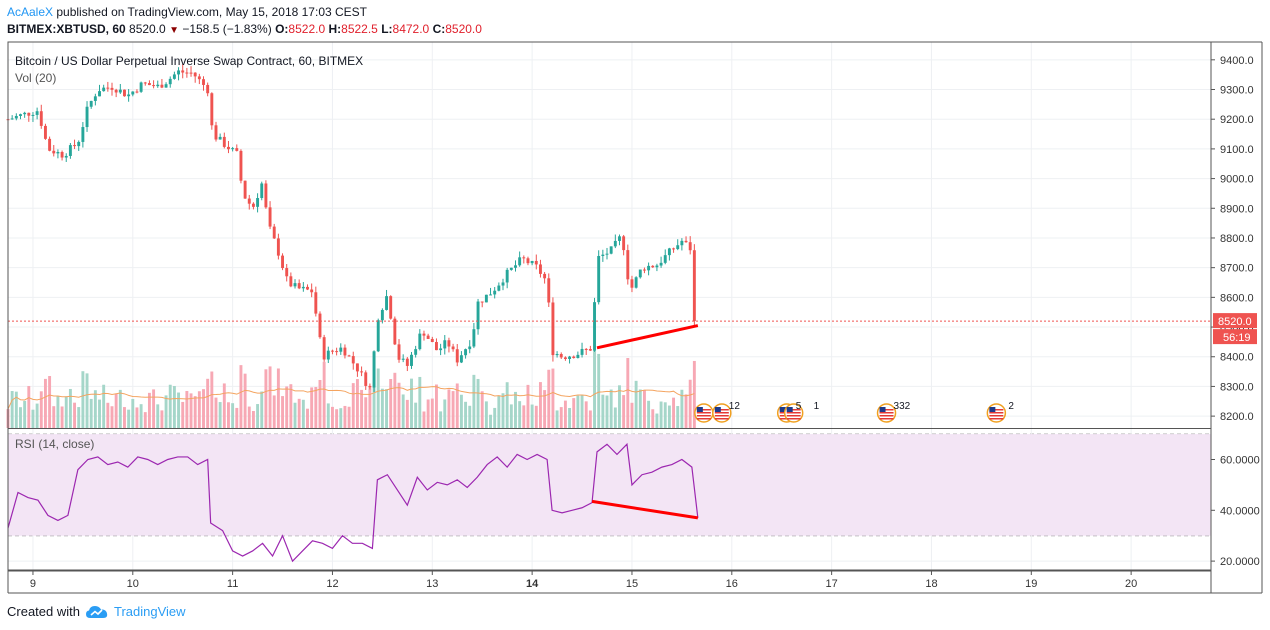 Image resolution: width=1270 pixels, height=630 pixels. Describe the element at coordinates (351, 398) in the screenshot. I see `volume-ma-line` at that location.